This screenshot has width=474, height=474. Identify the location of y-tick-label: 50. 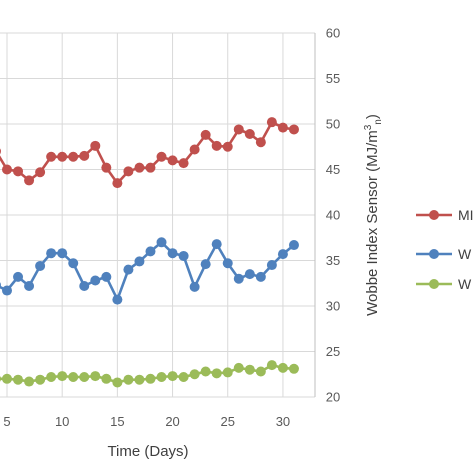
(333, 124).